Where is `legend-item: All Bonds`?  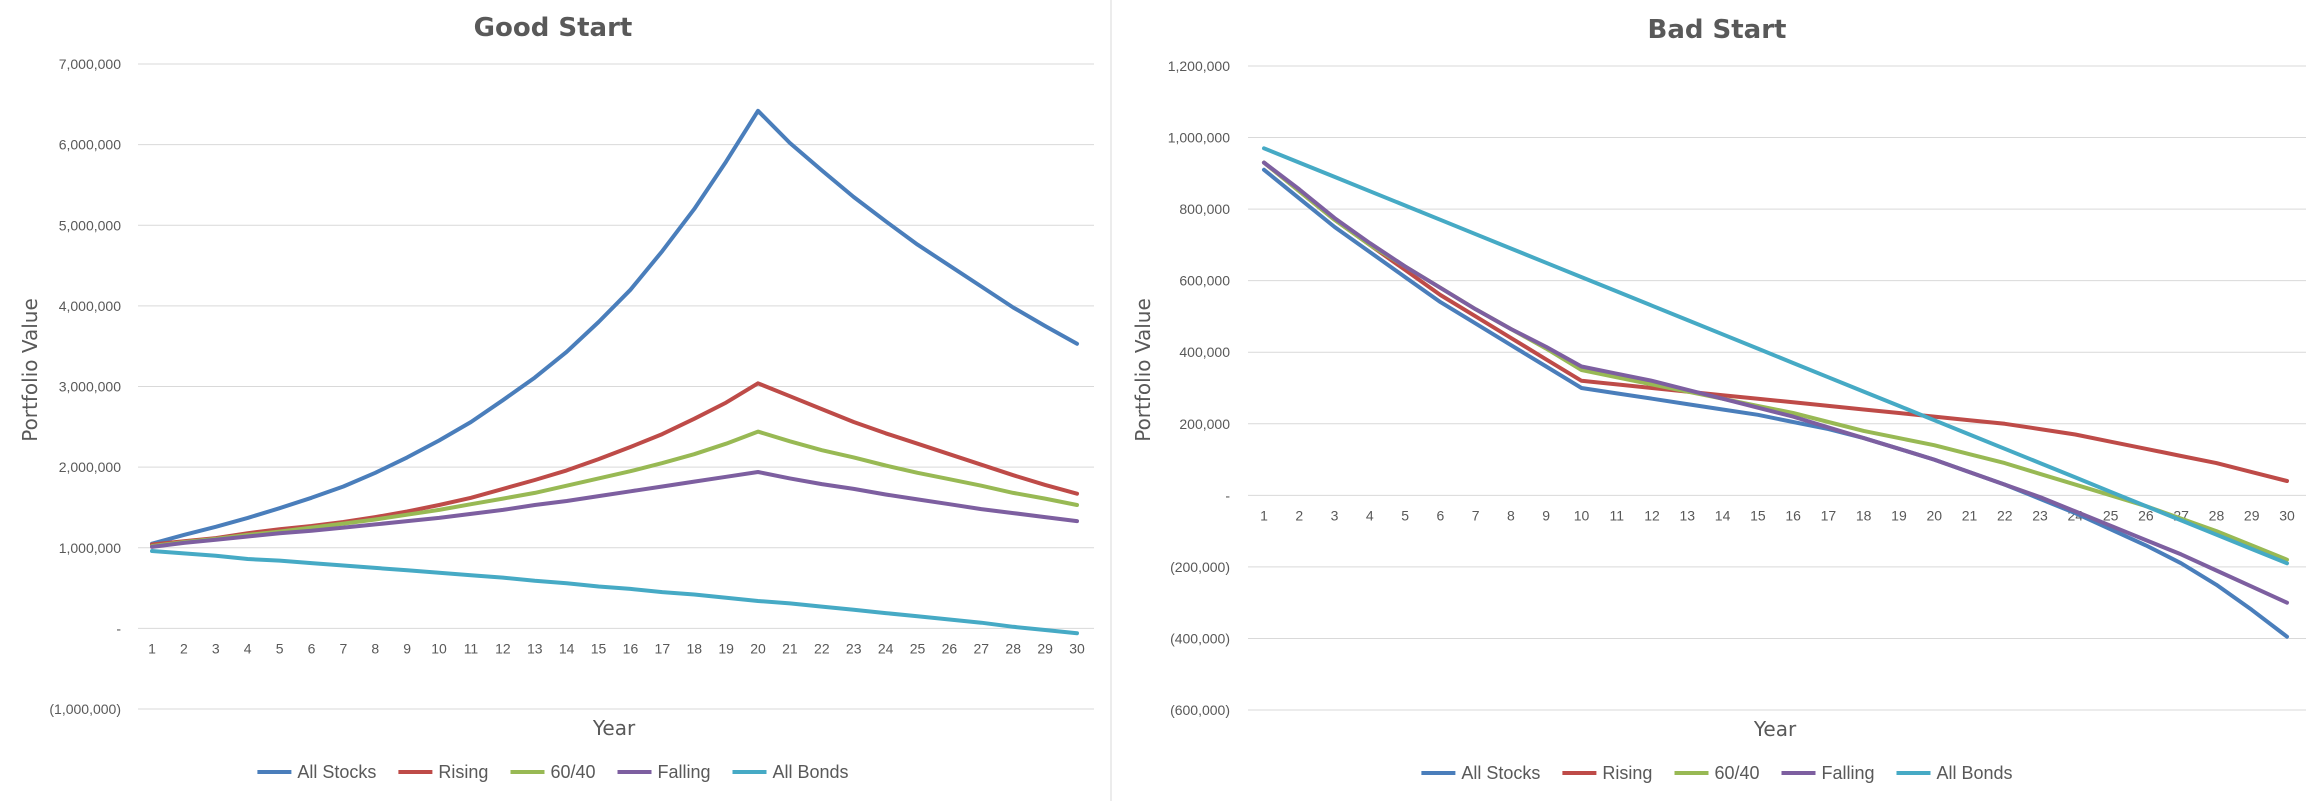 legend-item: All Bonds is located at coordinates (790, 772).